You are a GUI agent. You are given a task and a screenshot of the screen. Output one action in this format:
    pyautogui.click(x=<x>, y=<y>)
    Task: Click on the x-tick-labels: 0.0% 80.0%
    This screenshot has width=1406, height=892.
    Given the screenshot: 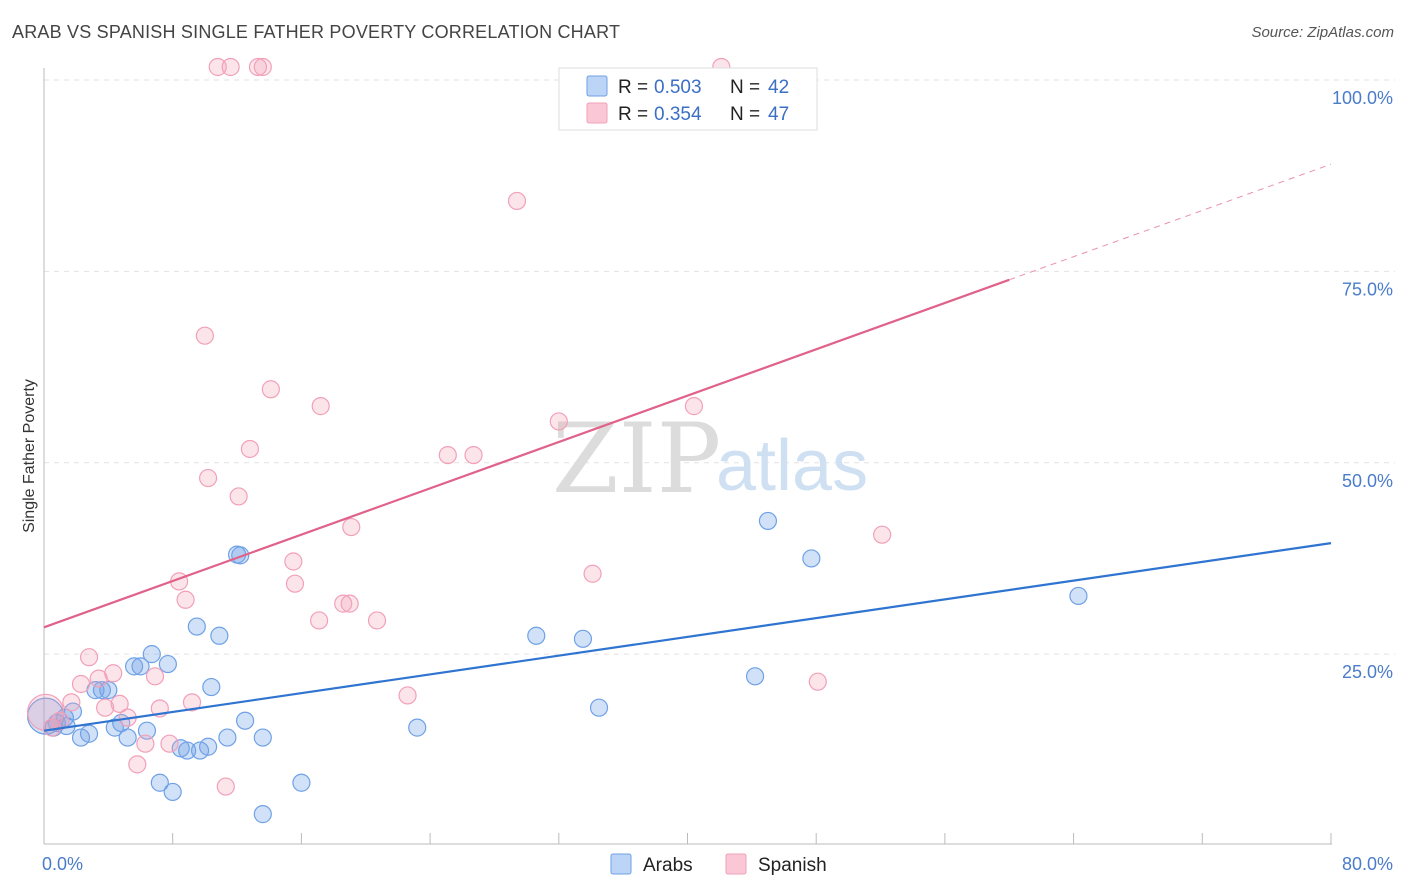 What is the action you would take?
    pyautogui.click(x=717, y=864)
    